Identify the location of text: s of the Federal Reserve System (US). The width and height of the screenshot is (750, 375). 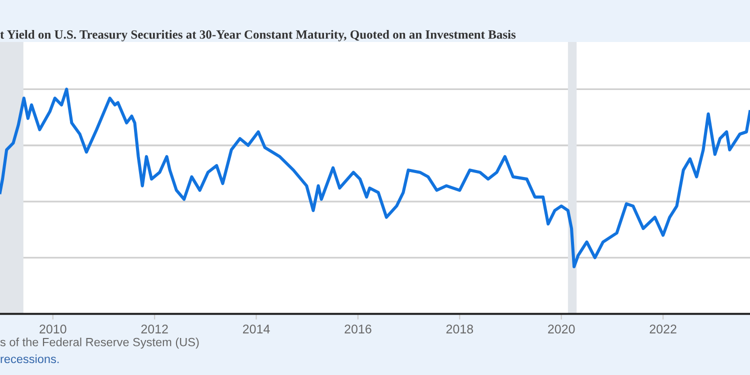
(99, 343).